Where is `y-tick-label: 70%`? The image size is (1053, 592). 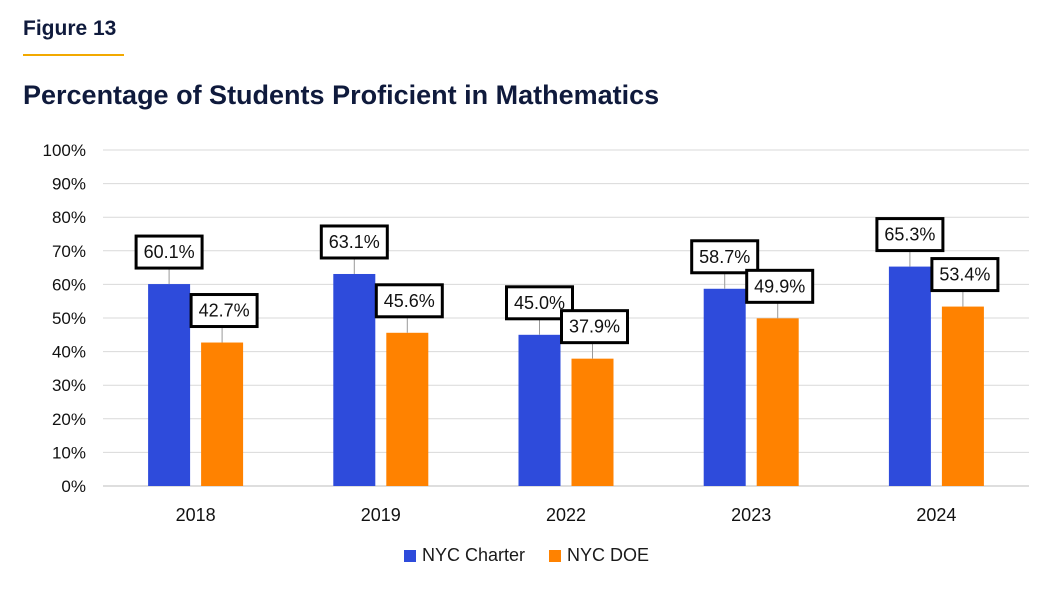
y-tick-label: 70% is located at coordinates (69, 251).